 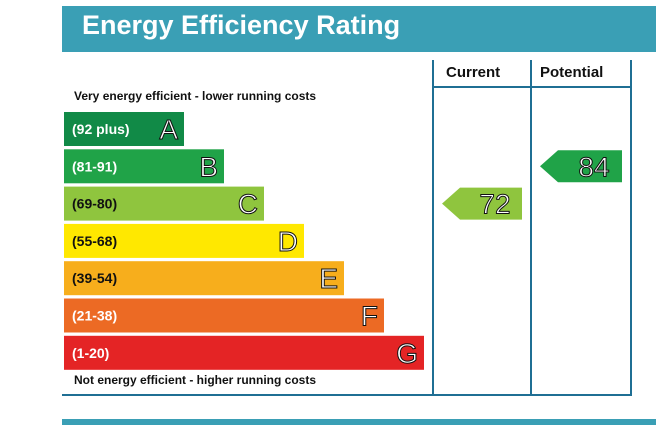 What do you see at coordinates (593, 166) in the screenshot?
I see `potential-rating-value: 84` at bounding box center [593, 166].